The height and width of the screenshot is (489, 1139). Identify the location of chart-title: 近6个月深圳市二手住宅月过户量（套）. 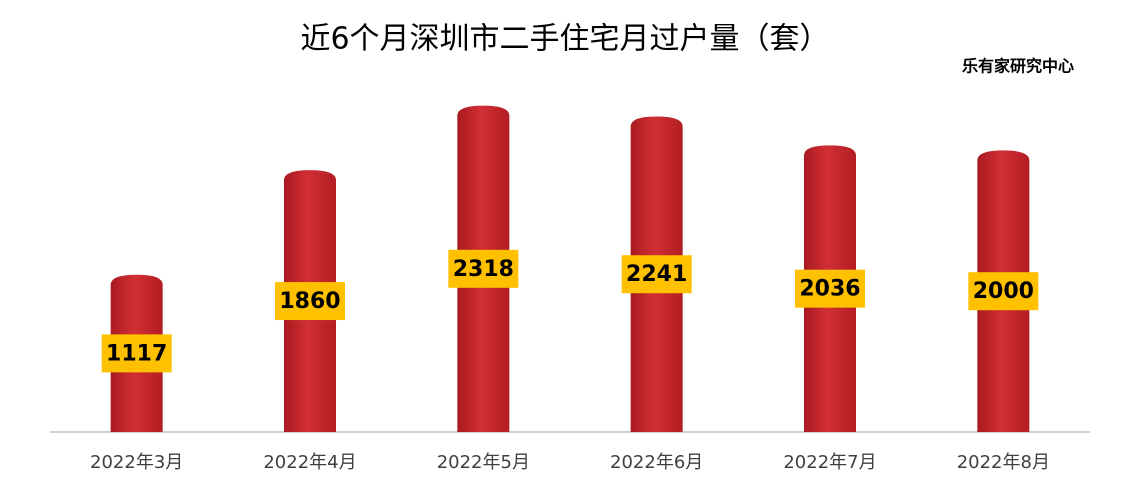
(564, 39).